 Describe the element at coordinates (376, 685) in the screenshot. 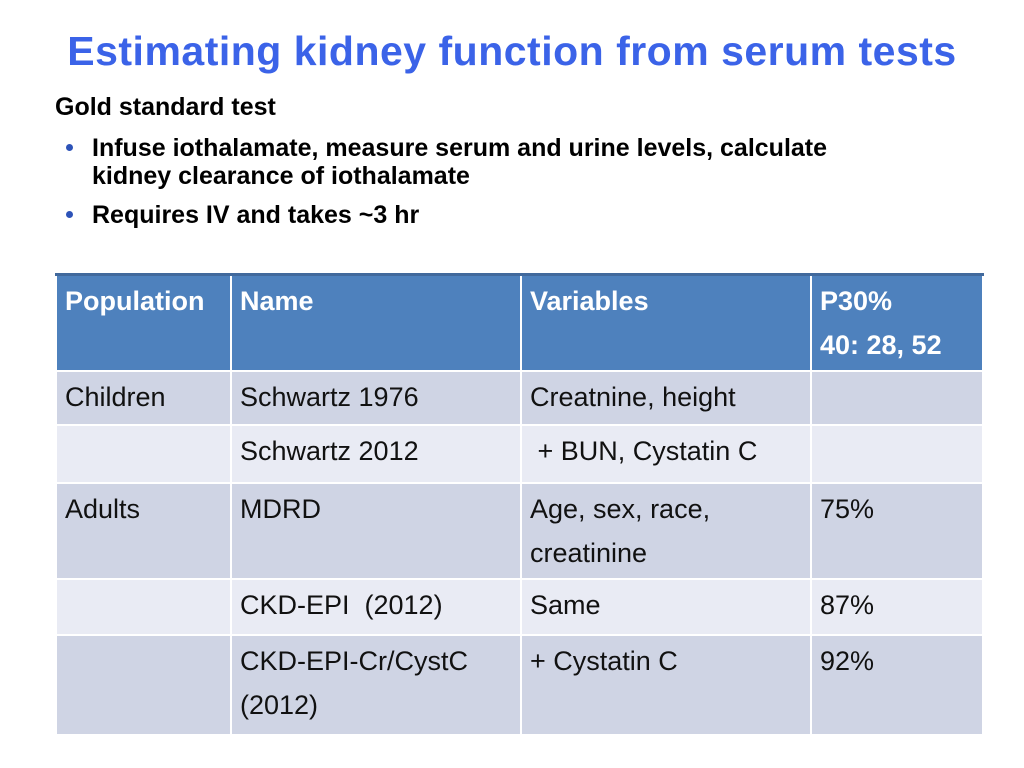

I see `table-cell: CKD-EPI-Cr/CystC (2012)` at that location.